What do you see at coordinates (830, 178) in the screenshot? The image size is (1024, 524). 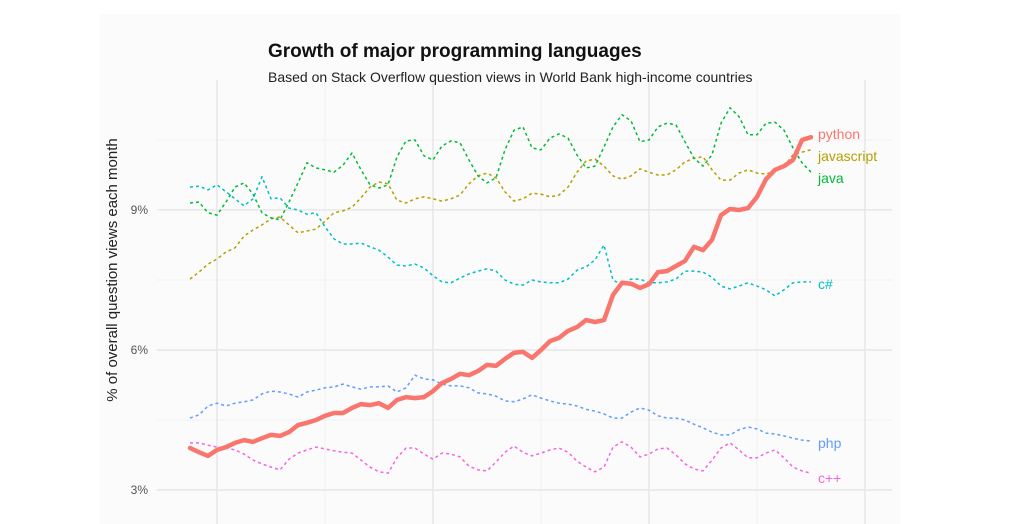 I see `series-label: java` at bounding box center [830, 178].